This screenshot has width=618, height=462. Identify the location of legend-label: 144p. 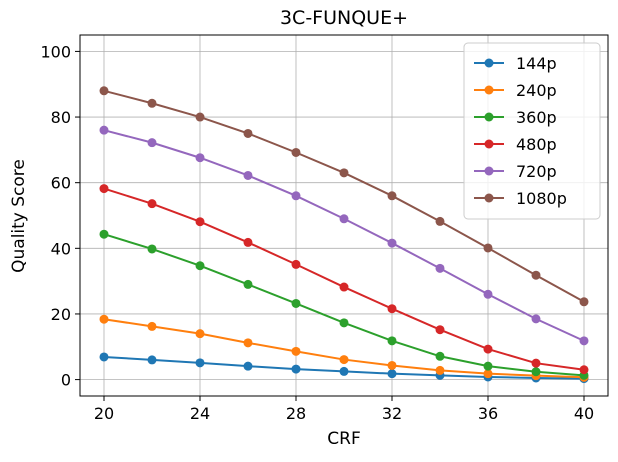
(536, 63).